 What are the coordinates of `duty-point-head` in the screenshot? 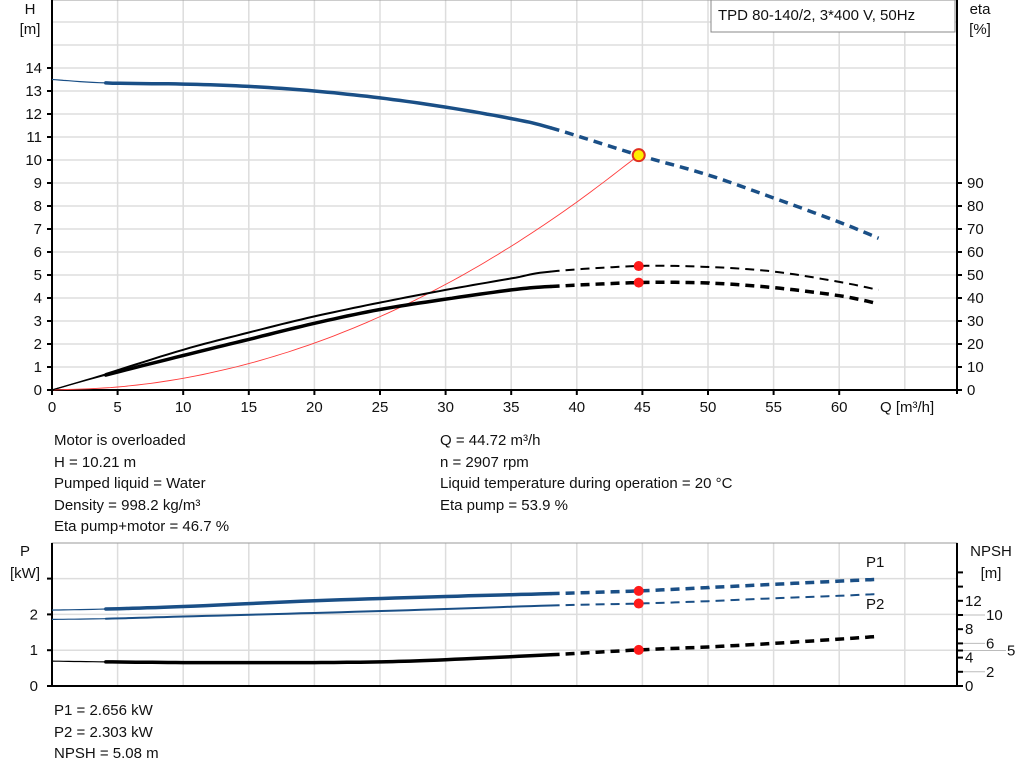 It's located at (638, 155).